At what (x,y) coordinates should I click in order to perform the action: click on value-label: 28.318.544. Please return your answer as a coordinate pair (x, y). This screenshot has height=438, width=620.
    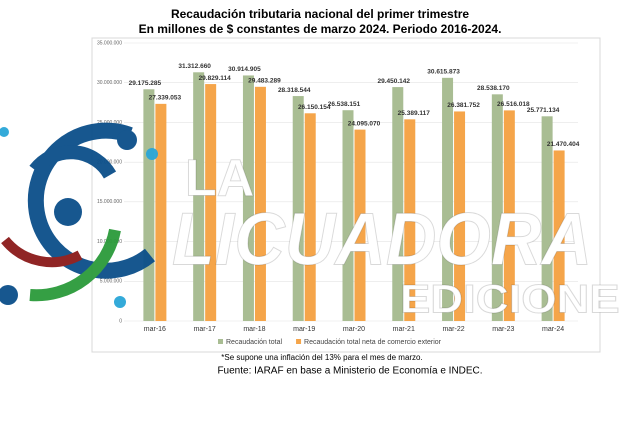
    Looking at the image, I should click on (294, 90).